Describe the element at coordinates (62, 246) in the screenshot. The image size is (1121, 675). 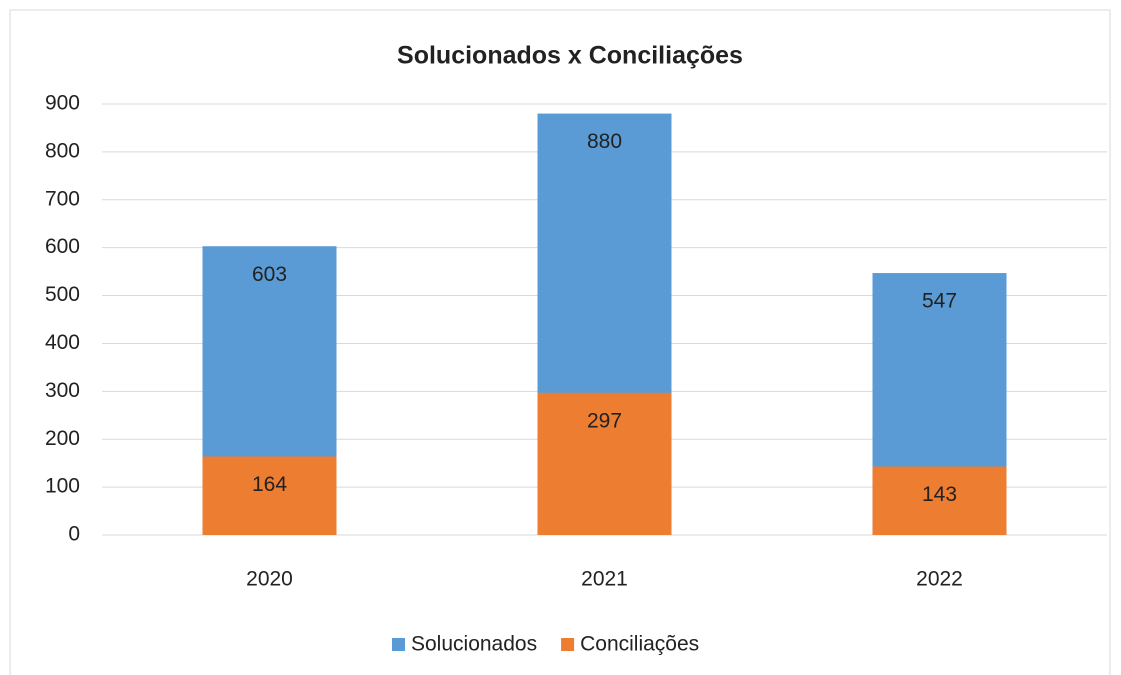
I see `y-tick-label: 600` at that location.